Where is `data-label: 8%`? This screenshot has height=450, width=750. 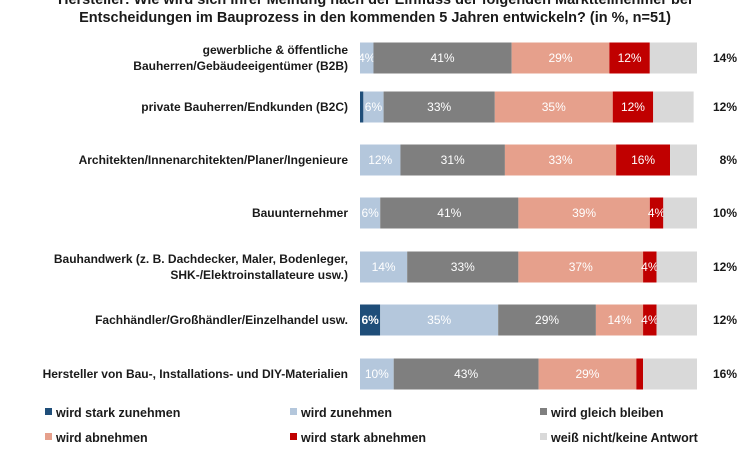
data-label: 8% is located at coordinates (729, 160).